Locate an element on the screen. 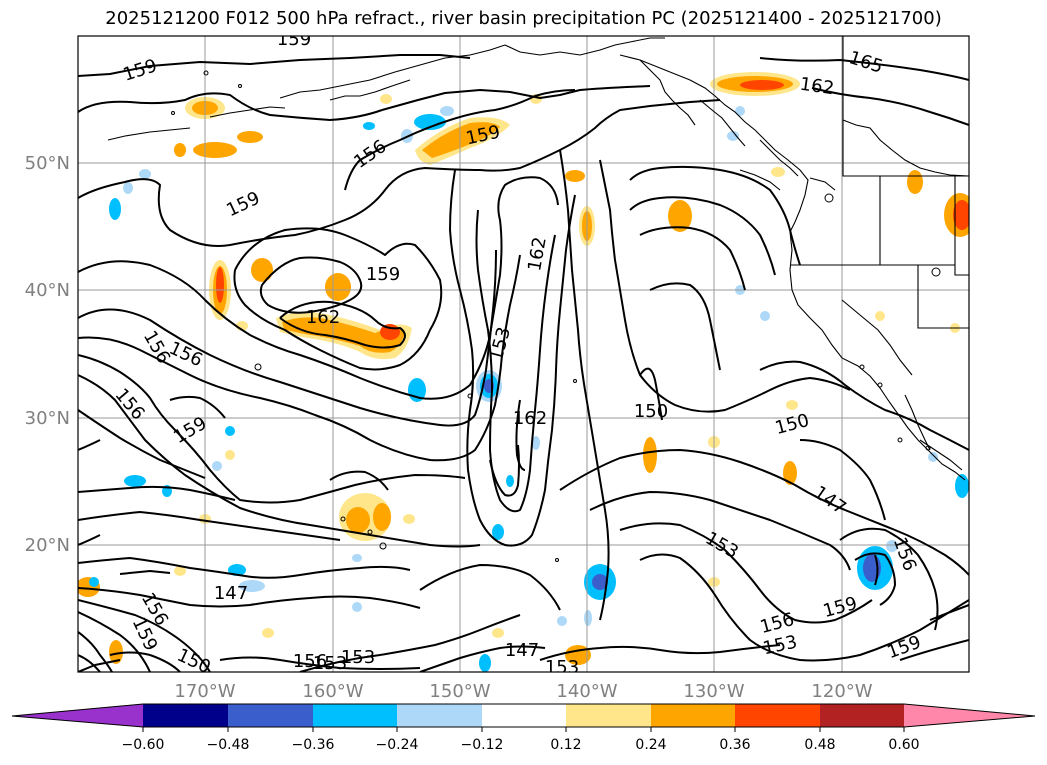 This screenshot has width=1047, height=765. colorbar-tick-label: −0.36 is located at coordinates (313, 745).